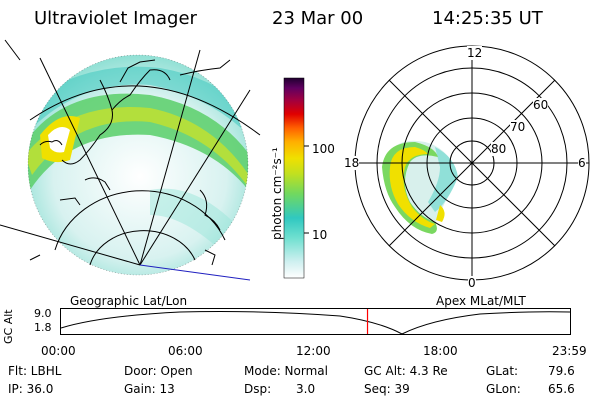 The height and width of the screenshot is (400, 600). Describe the element at coordinates (440, 351) in the screenshot. I see `time-tick-1800: 18:00` at that location.